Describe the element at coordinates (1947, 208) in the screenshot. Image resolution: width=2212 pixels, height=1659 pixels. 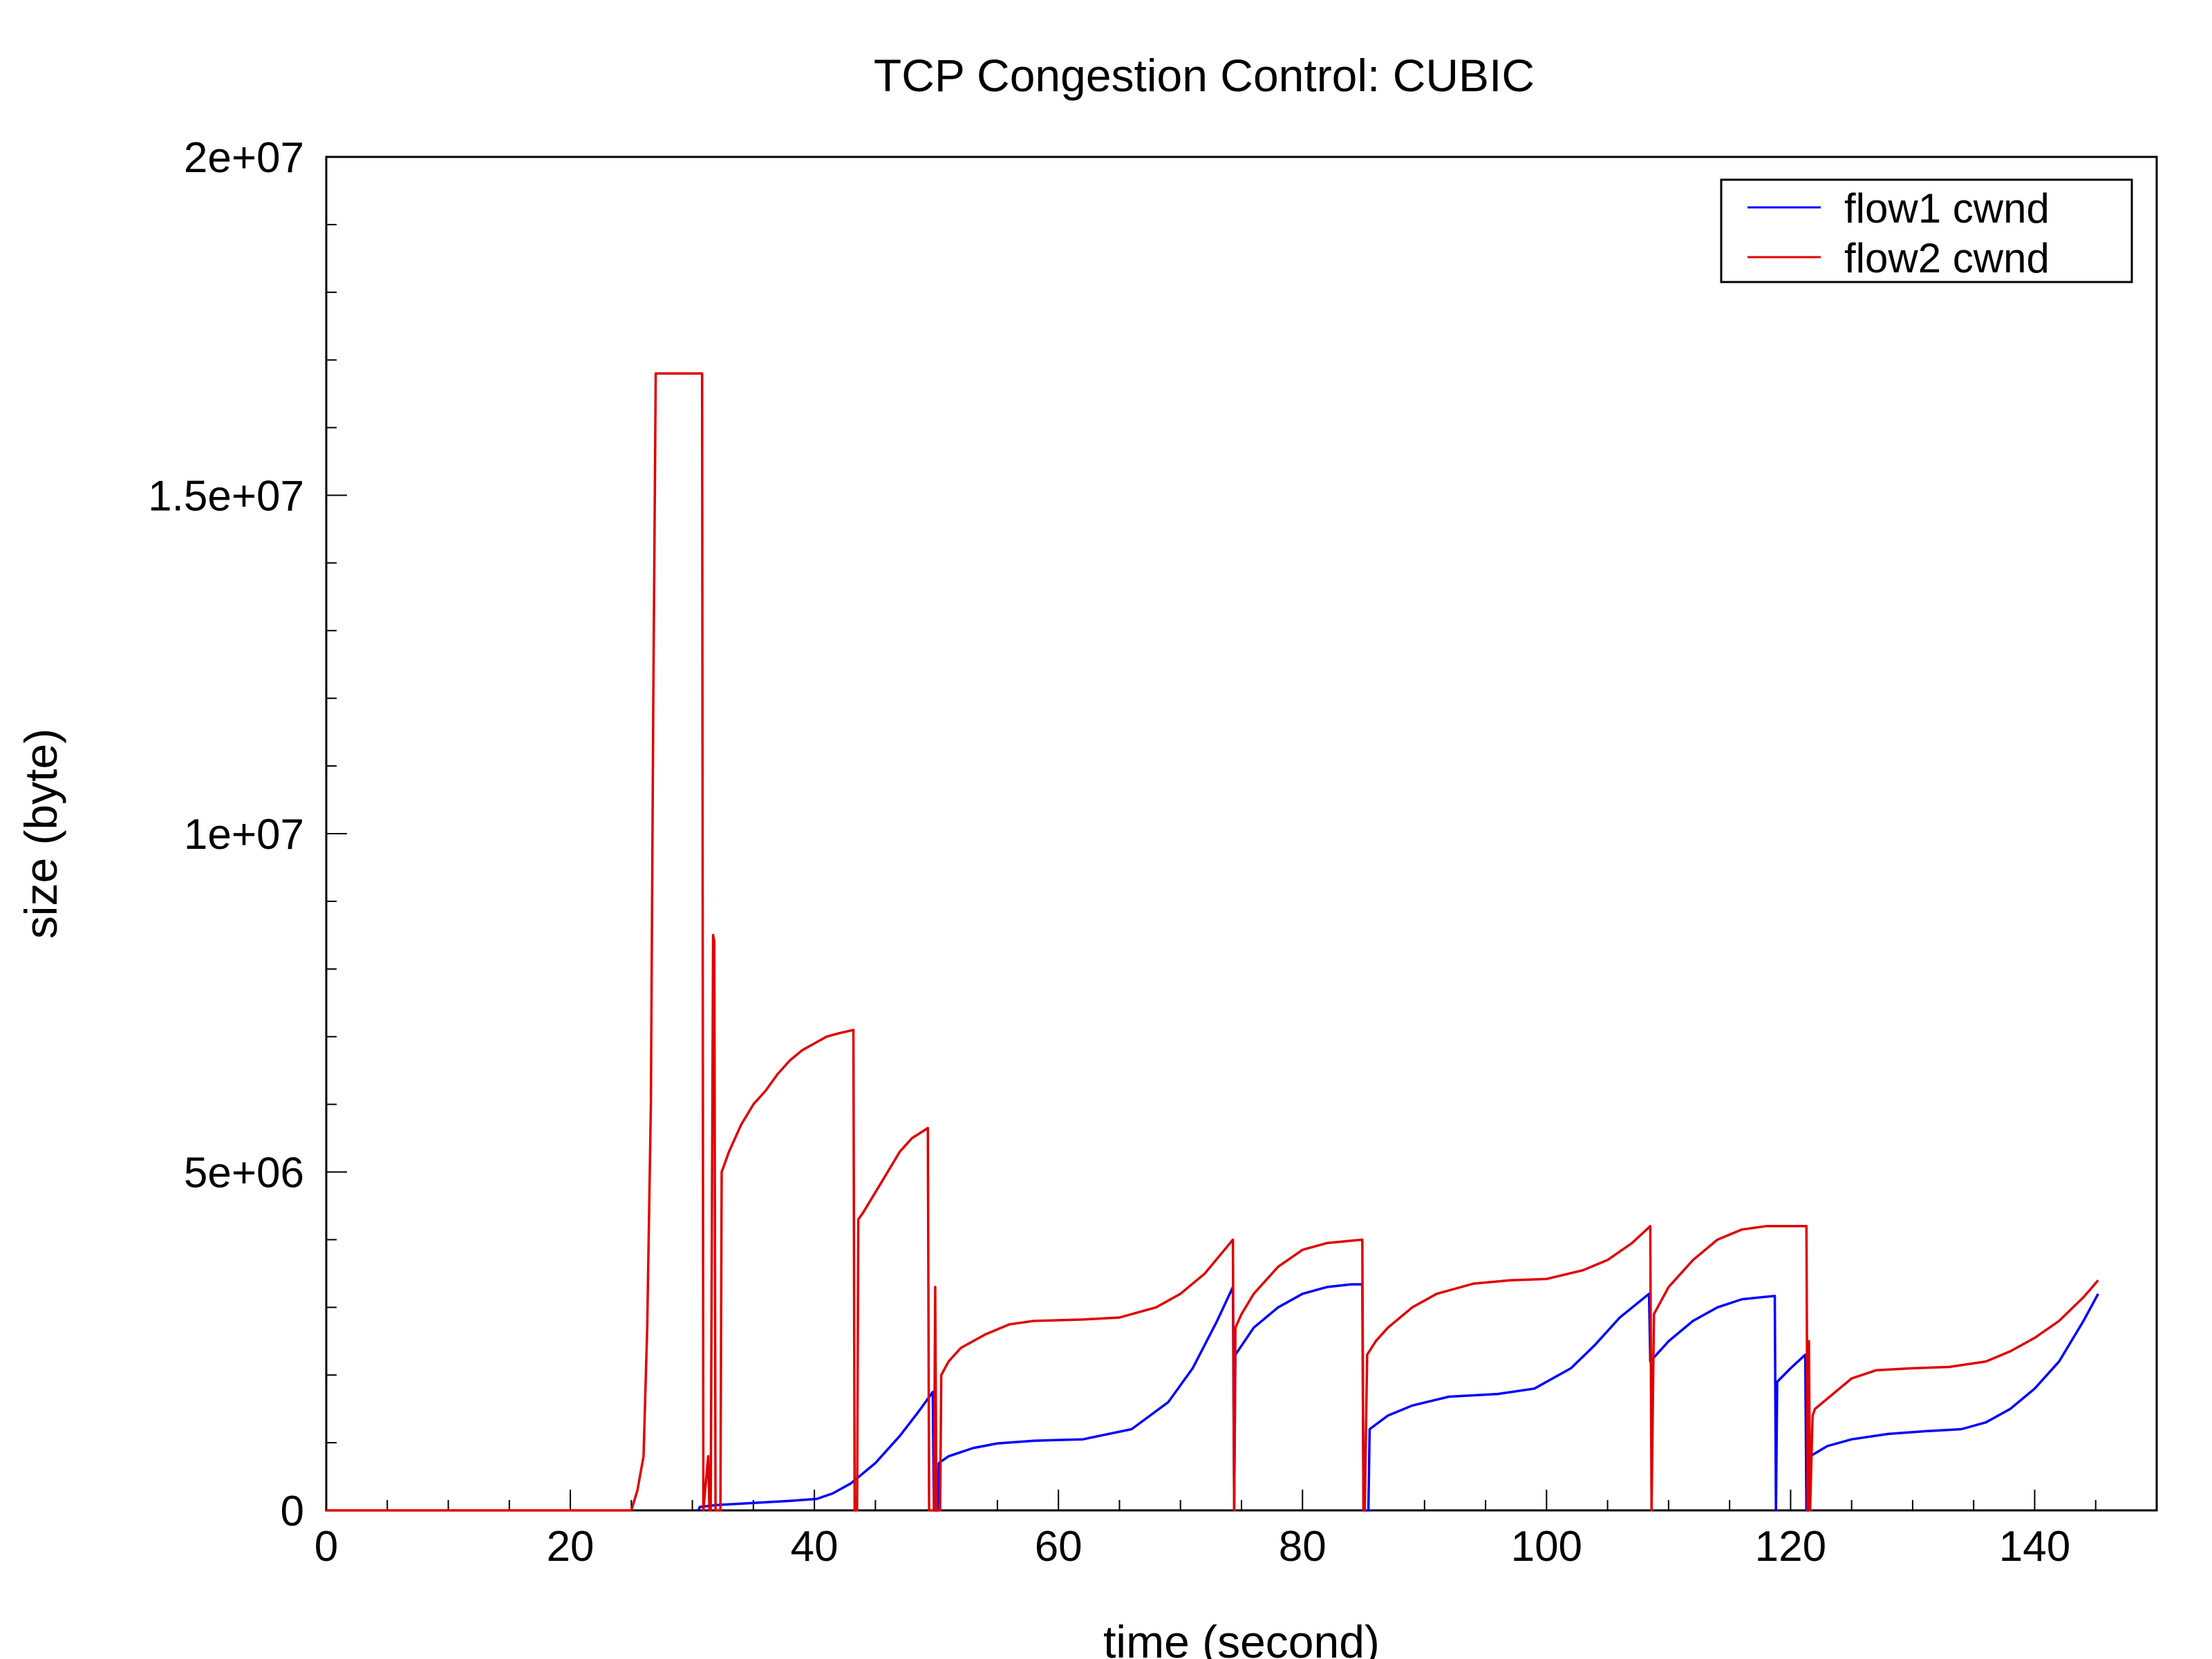
I see `legend-label-flow1: flow1 cwnd` at that location.